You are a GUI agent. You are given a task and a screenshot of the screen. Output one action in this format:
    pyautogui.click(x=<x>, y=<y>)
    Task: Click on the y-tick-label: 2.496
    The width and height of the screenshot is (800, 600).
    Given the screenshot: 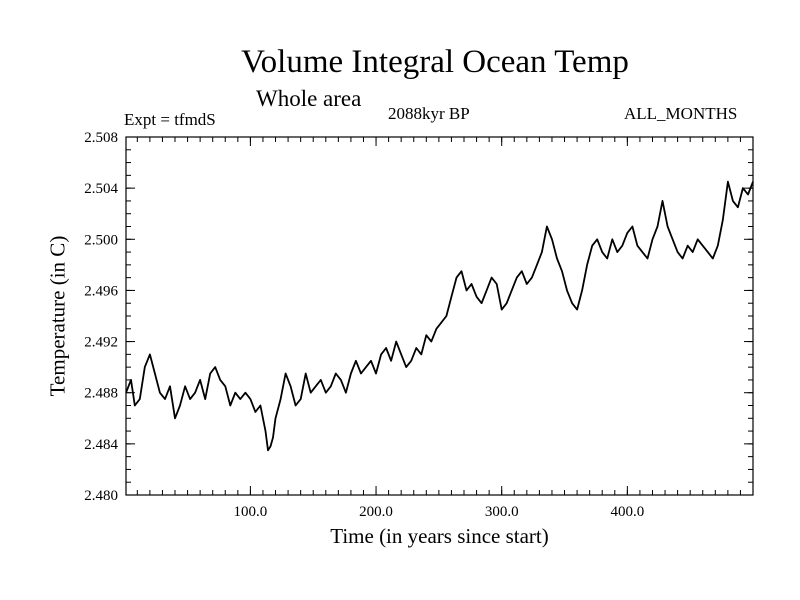 What is the action you would take?
    pyautogui.click(x=101, y=291)
    